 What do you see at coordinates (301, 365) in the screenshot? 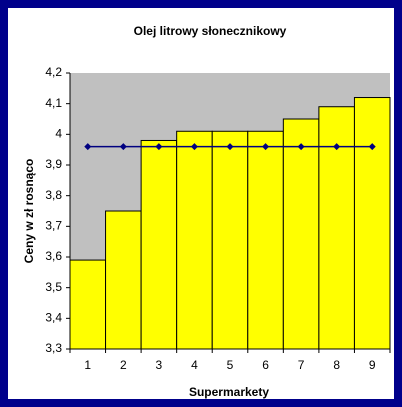
I see `x-tick-label: 7` at bounding box center [301, 365].